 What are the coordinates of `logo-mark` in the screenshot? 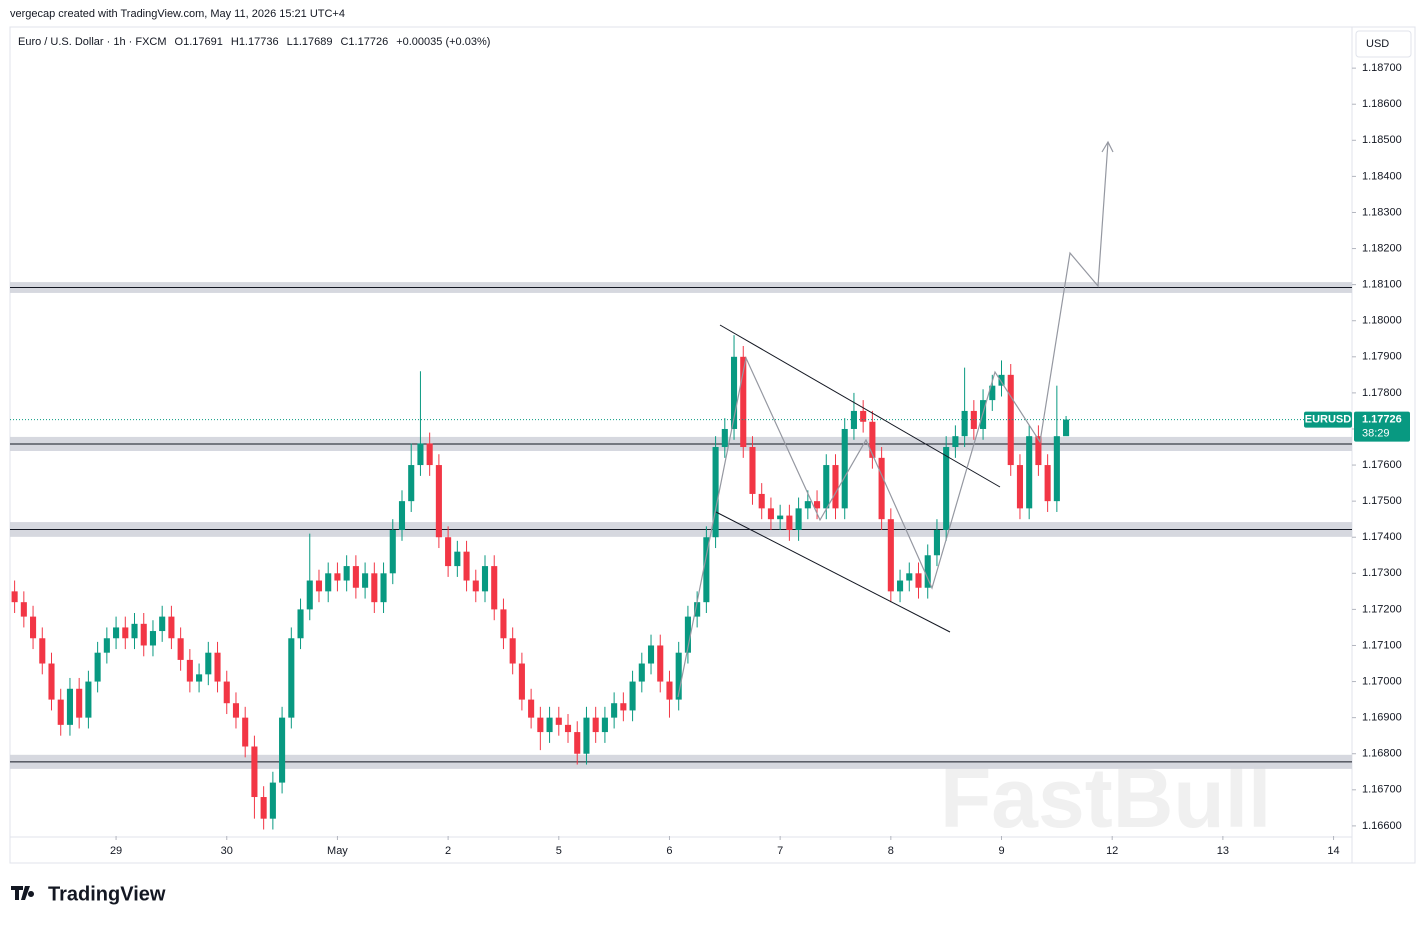 It's located at (23, 893).